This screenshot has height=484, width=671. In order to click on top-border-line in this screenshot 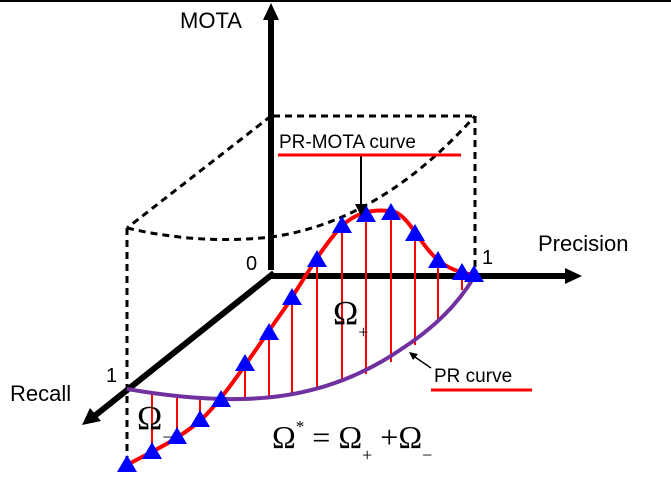, I will do `click(335, 1)`.